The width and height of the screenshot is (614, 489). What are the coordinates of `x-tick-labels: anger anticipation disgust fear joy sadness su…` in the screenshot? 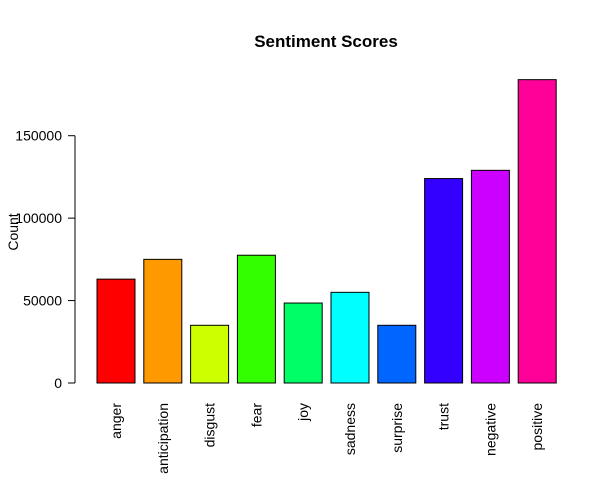 It's located at (326, 438).